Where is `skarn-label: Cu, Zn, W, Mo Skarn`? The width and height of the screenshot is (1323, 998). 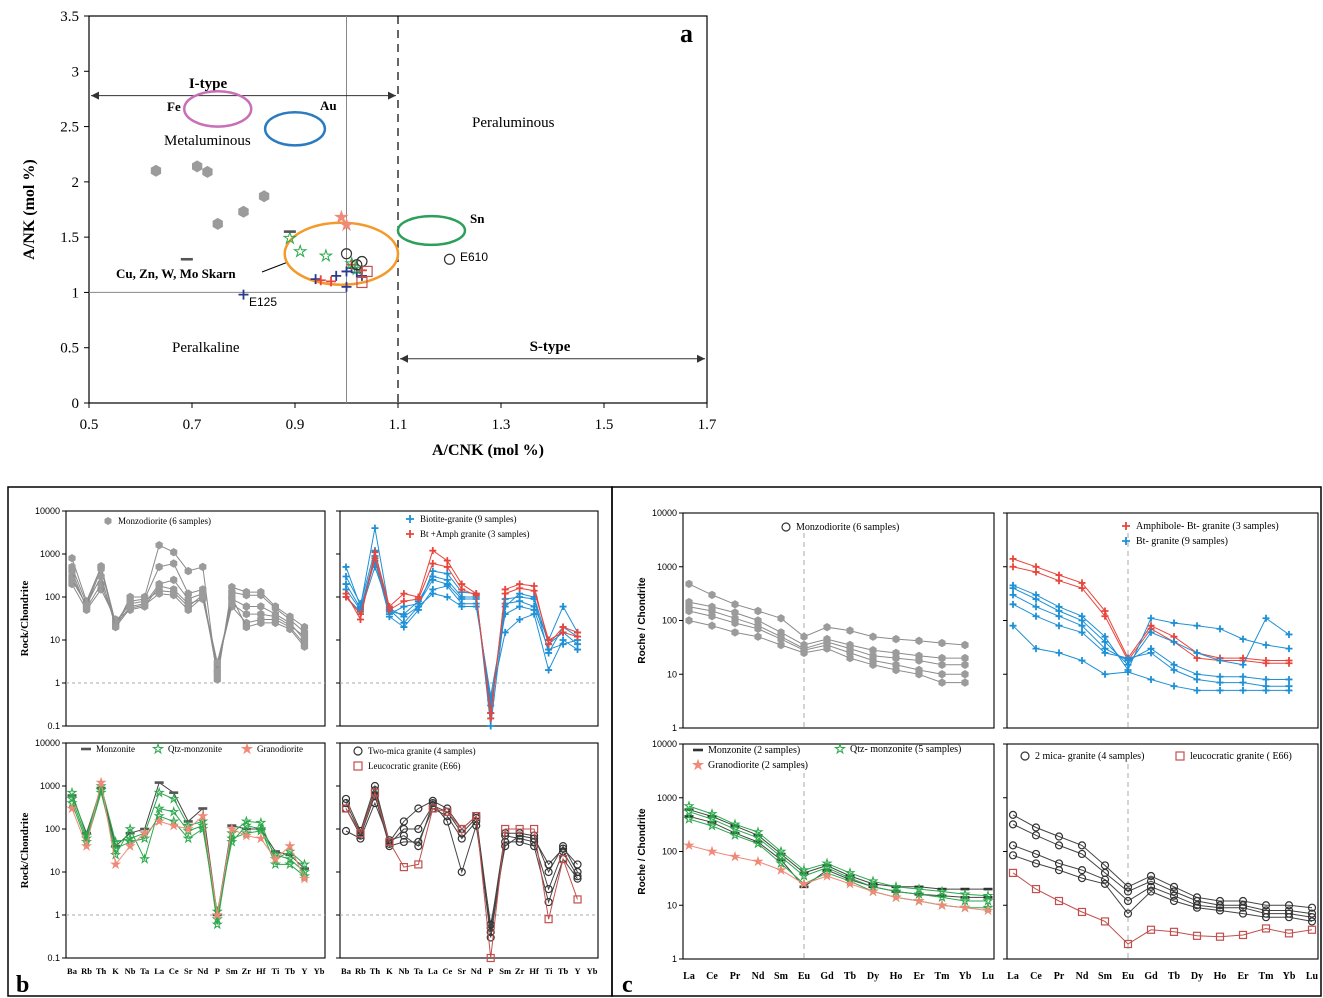 skarn-label: Cu, Zn, W, Mo Skarn is located at coordinates (176, 273).